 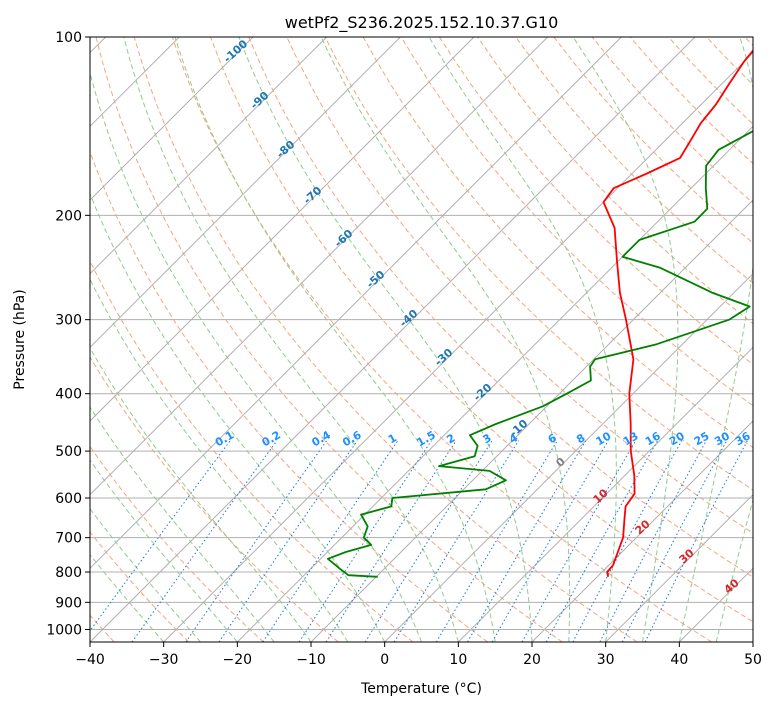 I want to click on x-axis-ticks: −40 −30 −20 −10 0 10 20 30 40 50, so click(x=418, y=655).